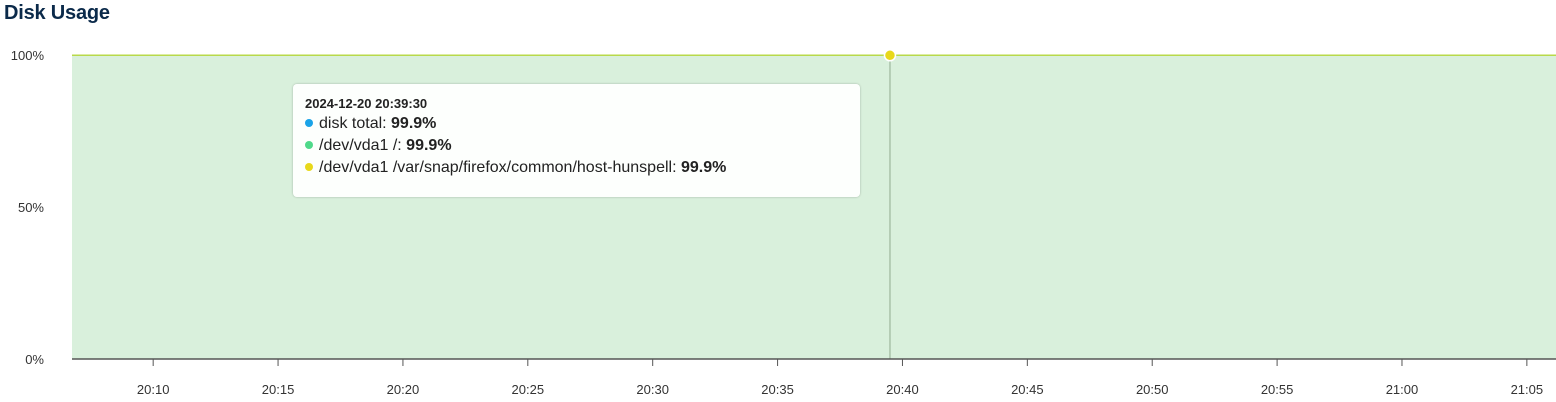 Image resolution: width=1556 pixels, height=402 pixels. Describe the element at coordinates (1152, 389) in the screenshot. I see `x-tick-label: 20:50` at that location.